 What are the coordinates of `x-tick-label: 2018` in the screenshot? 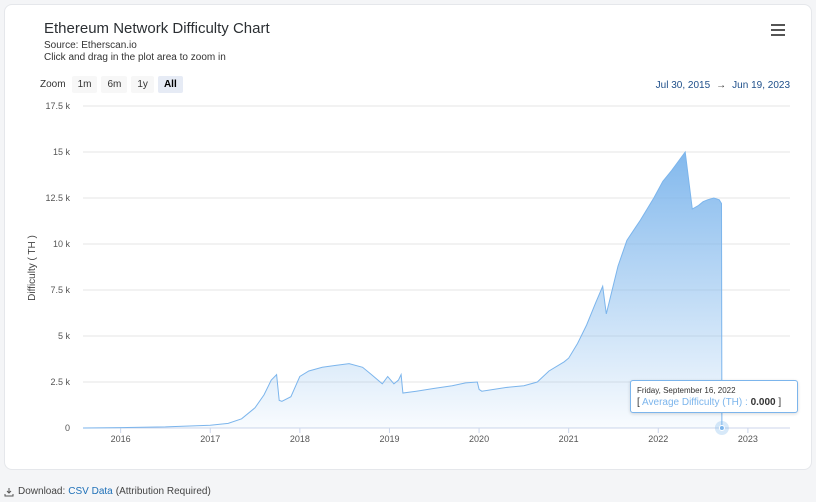 It's located at (300, 439).